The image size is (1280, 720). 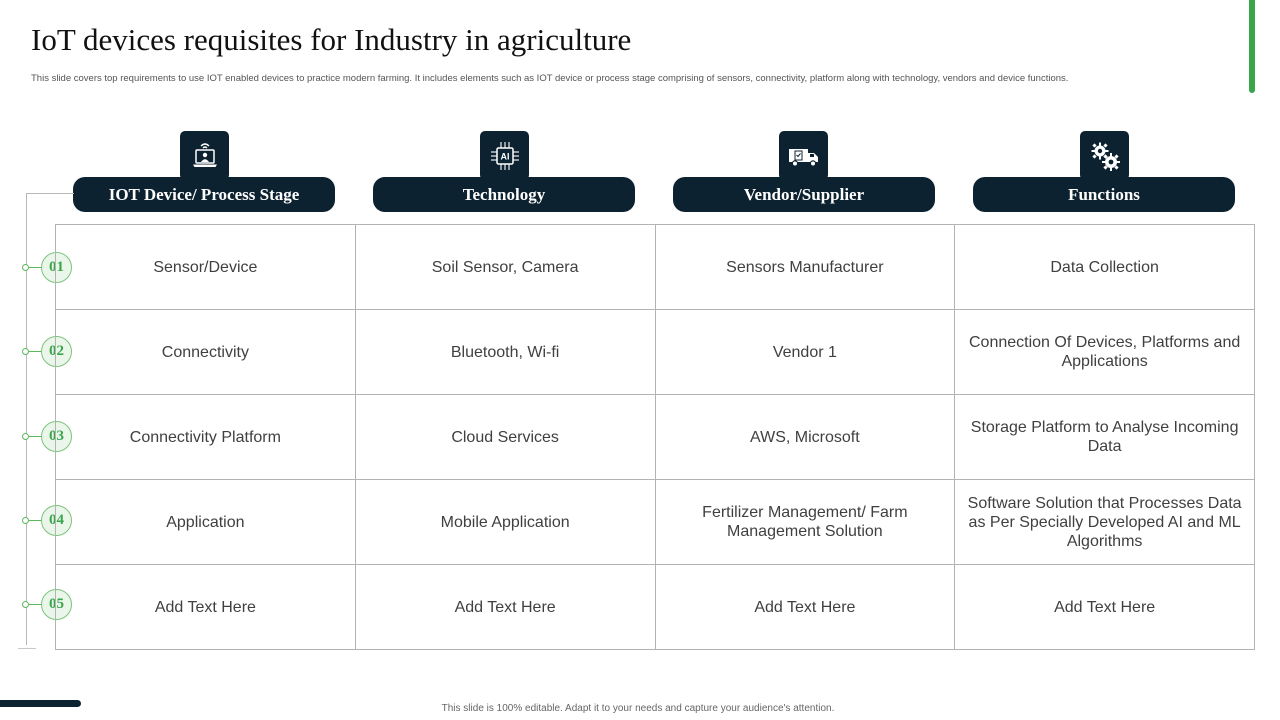 I want to click on timeline-end, so click(x=27, y=648).